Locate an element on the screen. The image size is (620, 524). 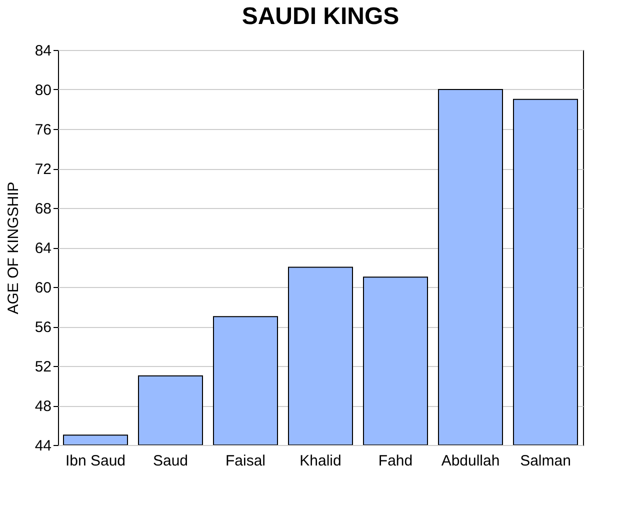
y-axis-title: AGE OF KINGSHIP is located at coordinates (13, 248).